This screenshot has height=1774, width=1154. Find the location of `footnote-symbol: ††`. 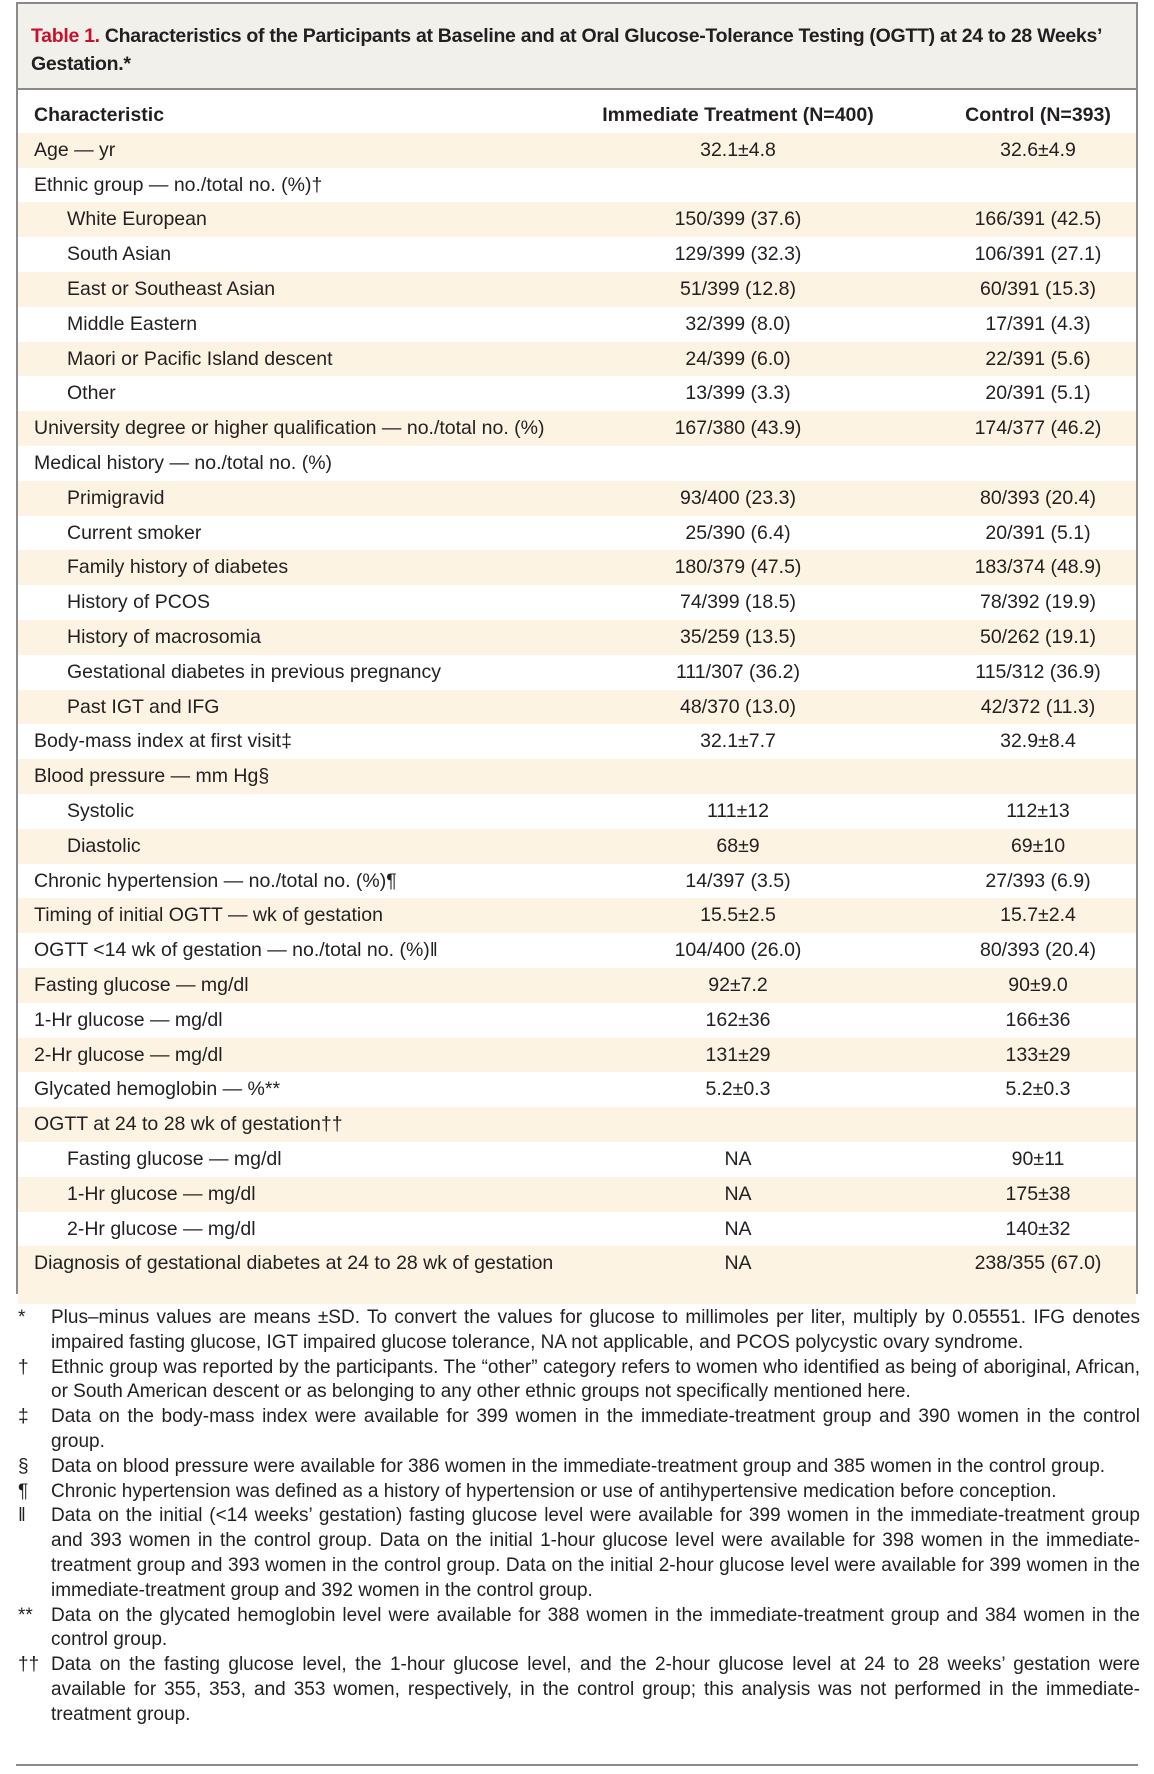

footnote-symbol: †† is located at coordinates (29, 1665).